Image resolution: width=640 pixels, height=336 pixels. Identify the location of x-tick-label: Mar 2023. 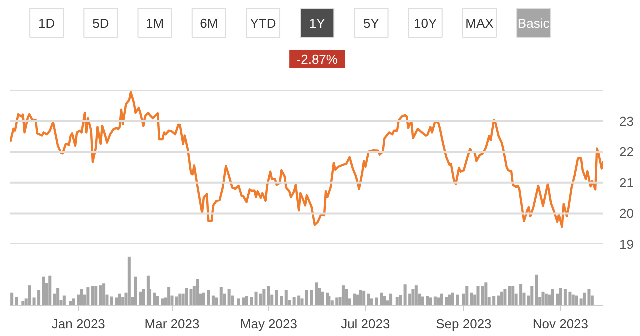
(172, 324).